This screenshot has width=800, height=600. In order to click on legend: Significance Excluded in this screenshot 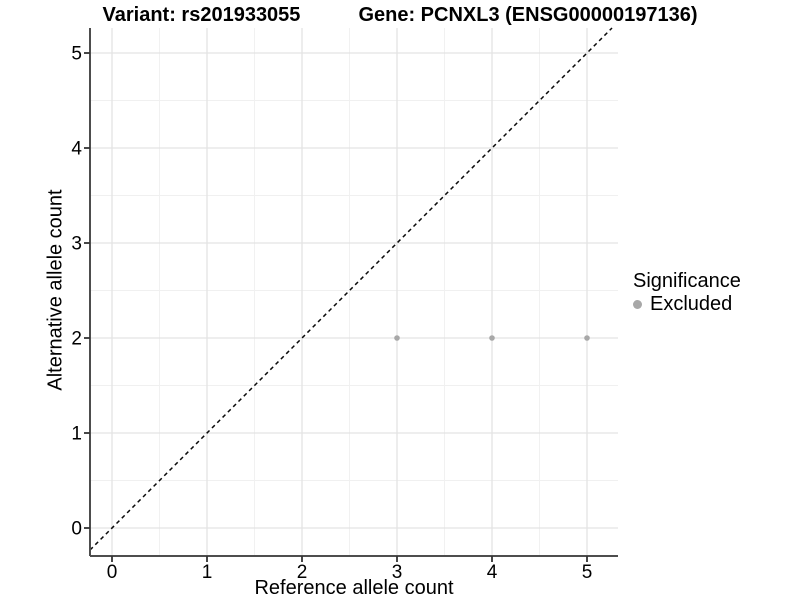, I will do `click(687, 292)`.